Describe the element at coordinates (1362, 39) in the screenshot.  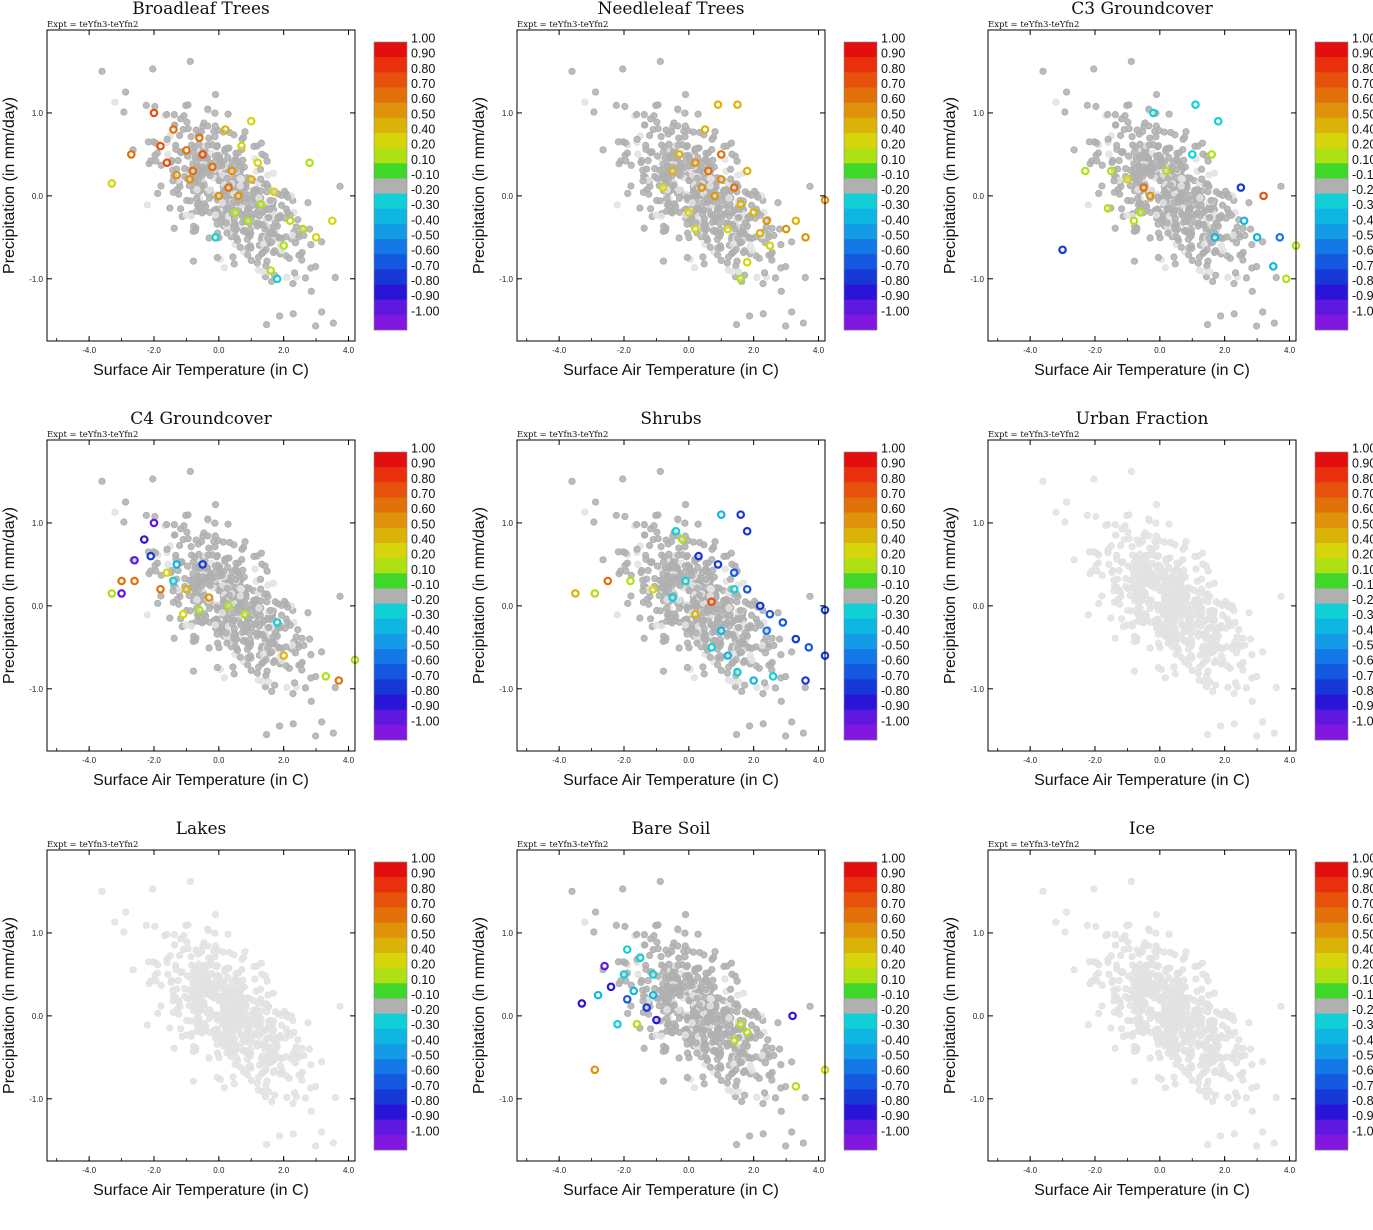
I see `colorbar-label: 1.00` at that location.